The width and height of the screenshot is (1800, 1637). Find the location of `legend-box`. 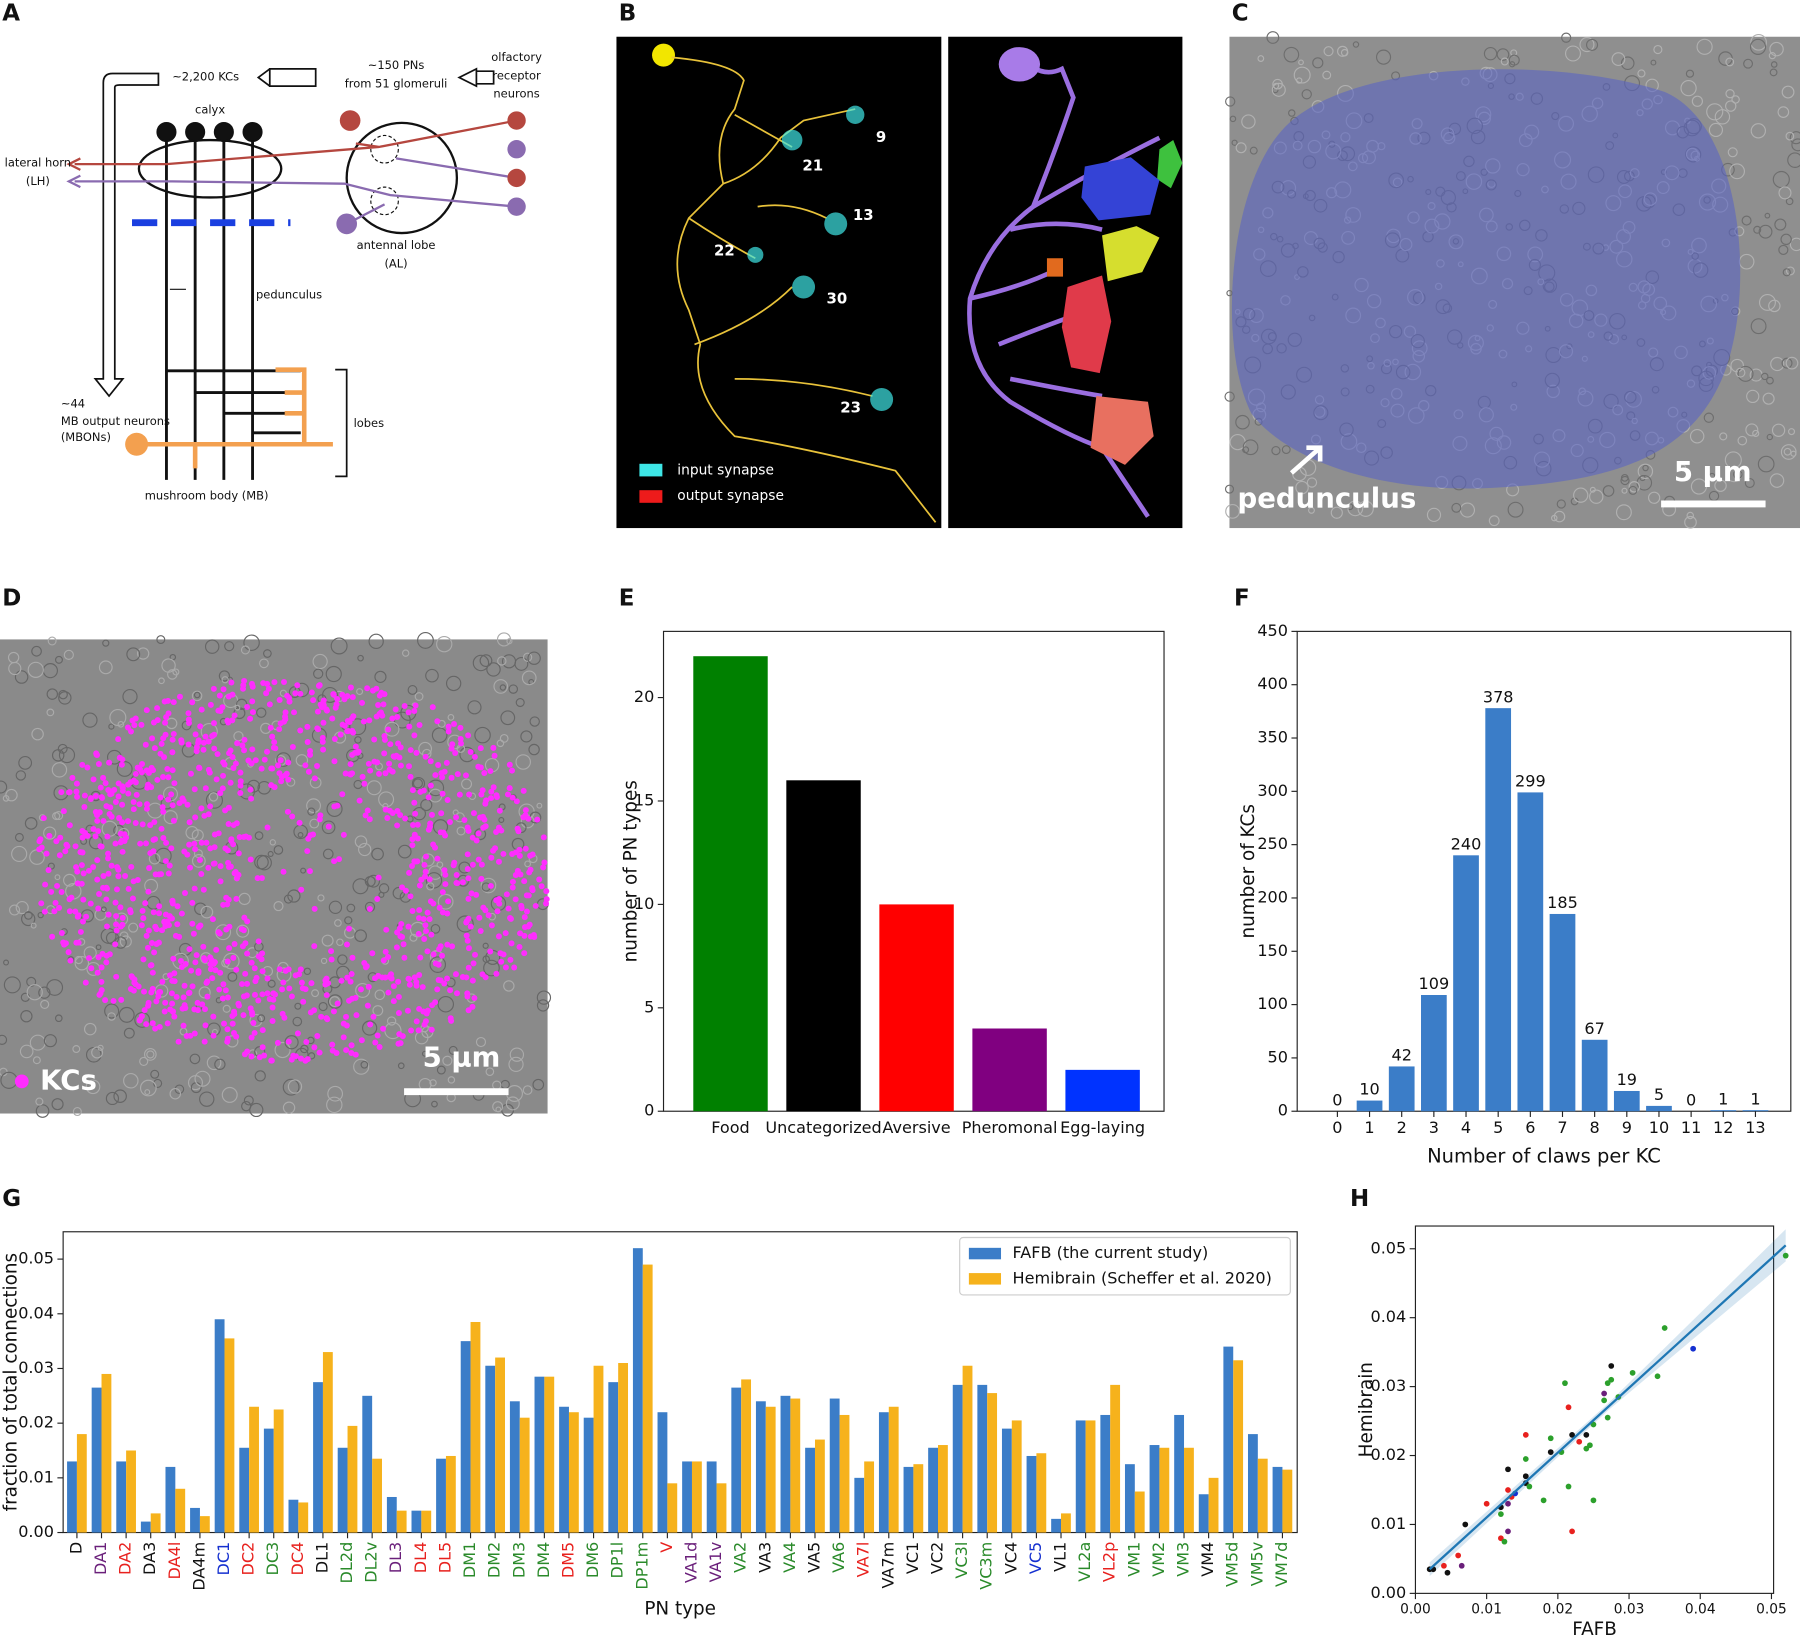

legend-box is located at coordinates (1125, 1266).